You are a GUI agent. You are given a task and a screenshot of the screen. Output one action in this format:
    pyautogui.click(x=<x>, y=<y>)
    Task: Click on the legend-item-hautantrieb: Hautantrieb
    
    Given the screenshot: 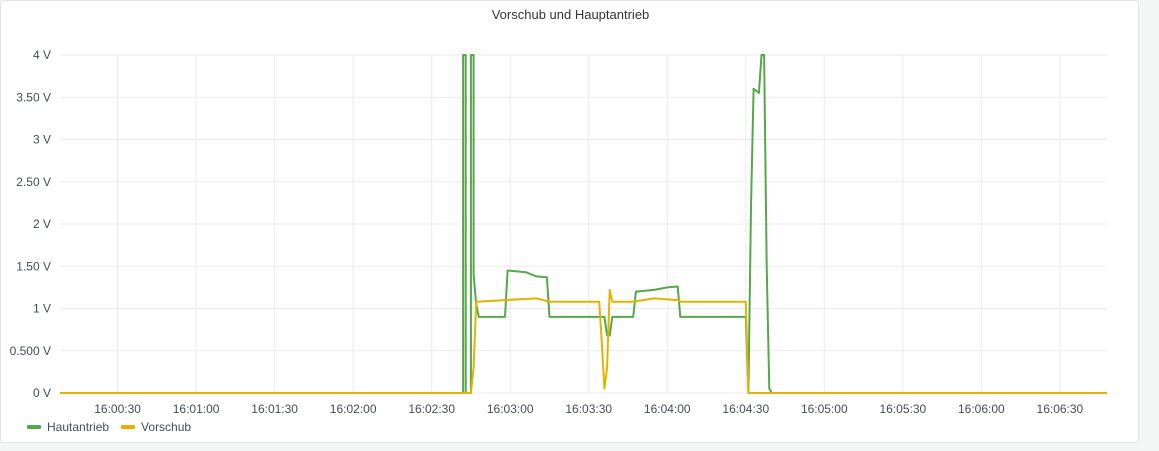 What is the action you would take?
    pyautogui.click(x=68, y=427)
    